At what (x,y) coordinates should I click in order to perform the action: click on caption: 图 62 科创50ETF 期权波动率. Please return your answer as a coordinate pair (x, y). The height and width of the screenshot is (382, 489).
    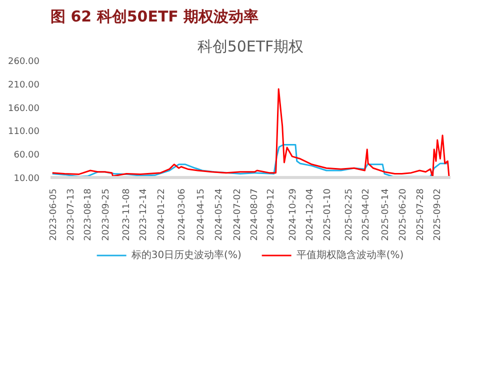
    Looking at the image, I should click on (154, 17).